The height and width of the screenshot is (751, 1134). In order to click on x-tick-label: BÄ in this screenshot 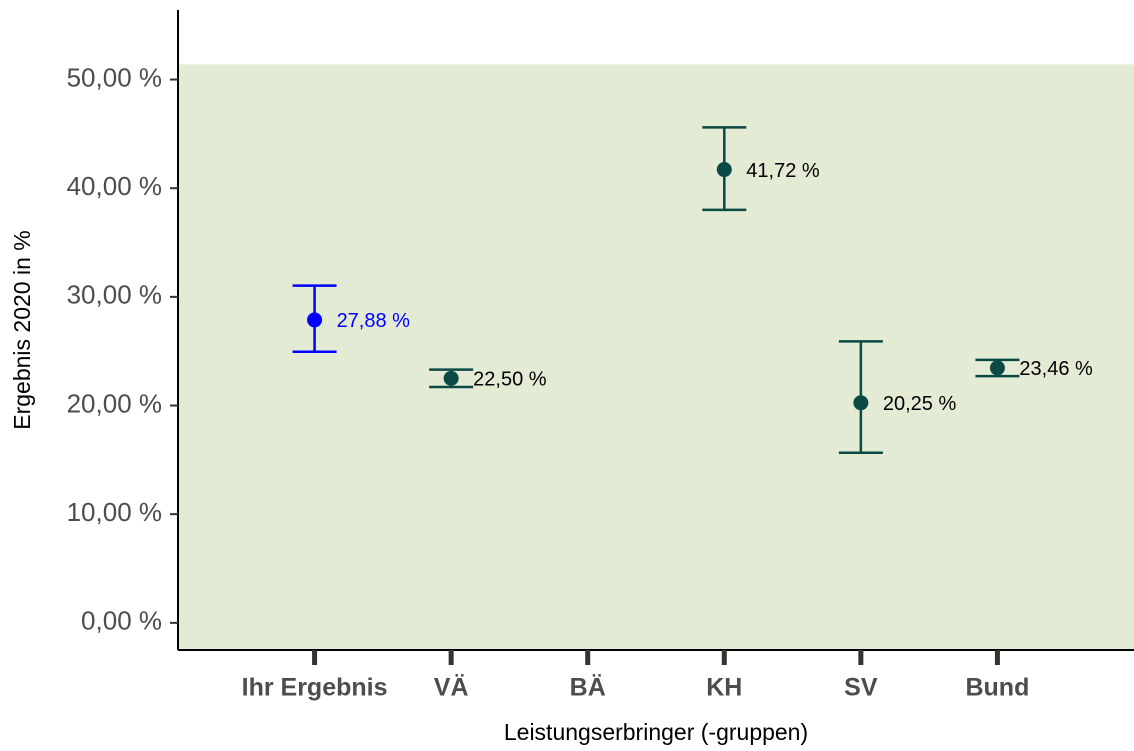, I will do `click(588, 688)`.